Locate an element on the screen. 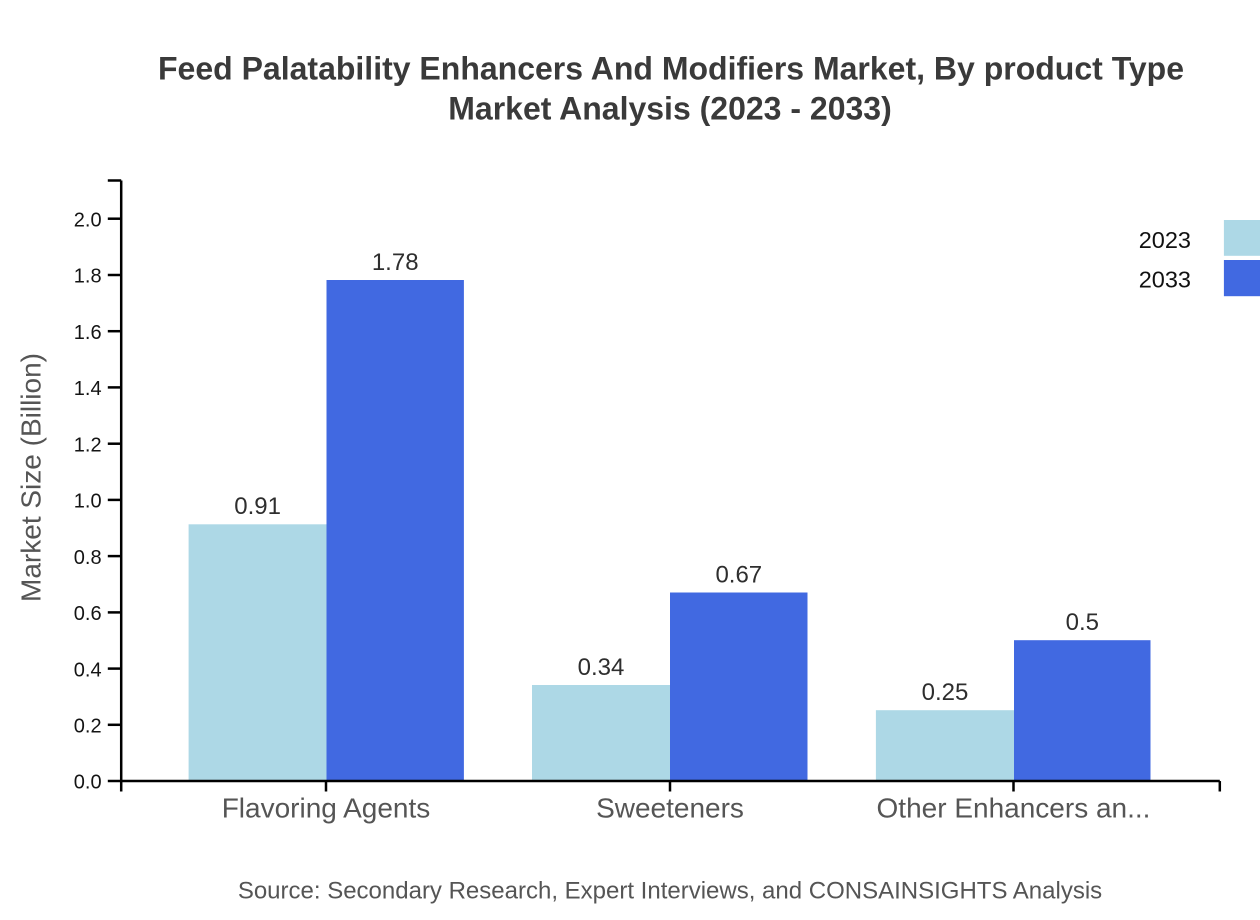  svg-text: 0.67 is located at coordinates (738, 574).